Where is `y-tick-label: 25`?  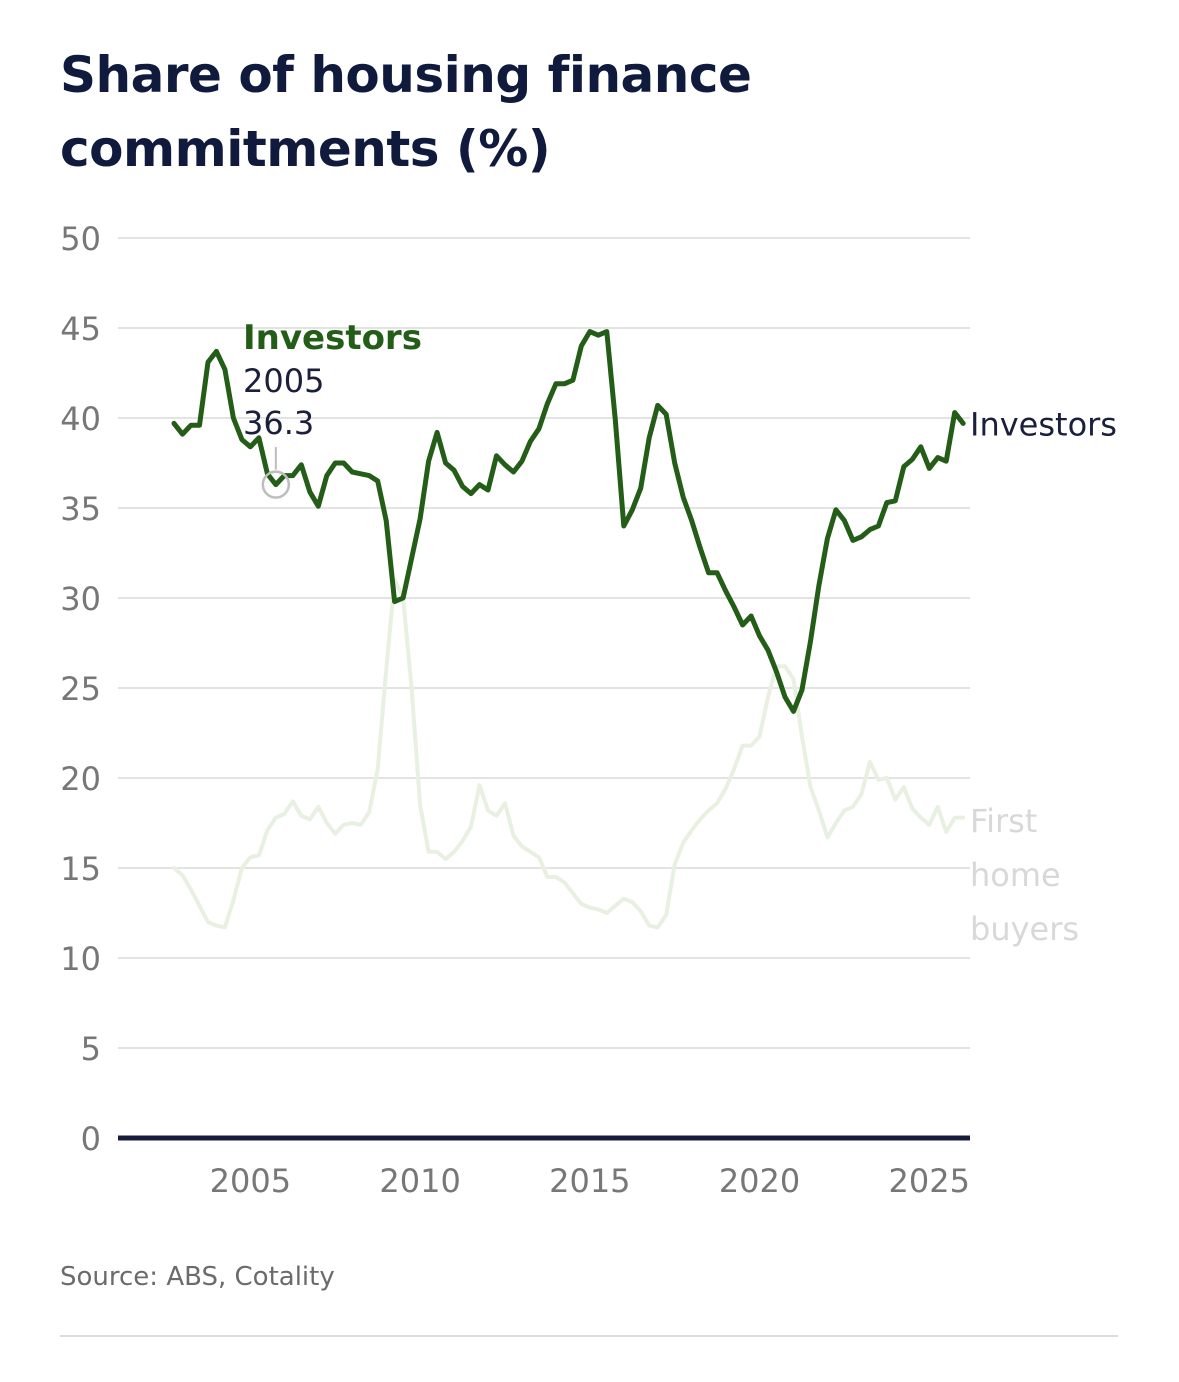 y-tick-label: 25 is located at coordinates (80, 689).